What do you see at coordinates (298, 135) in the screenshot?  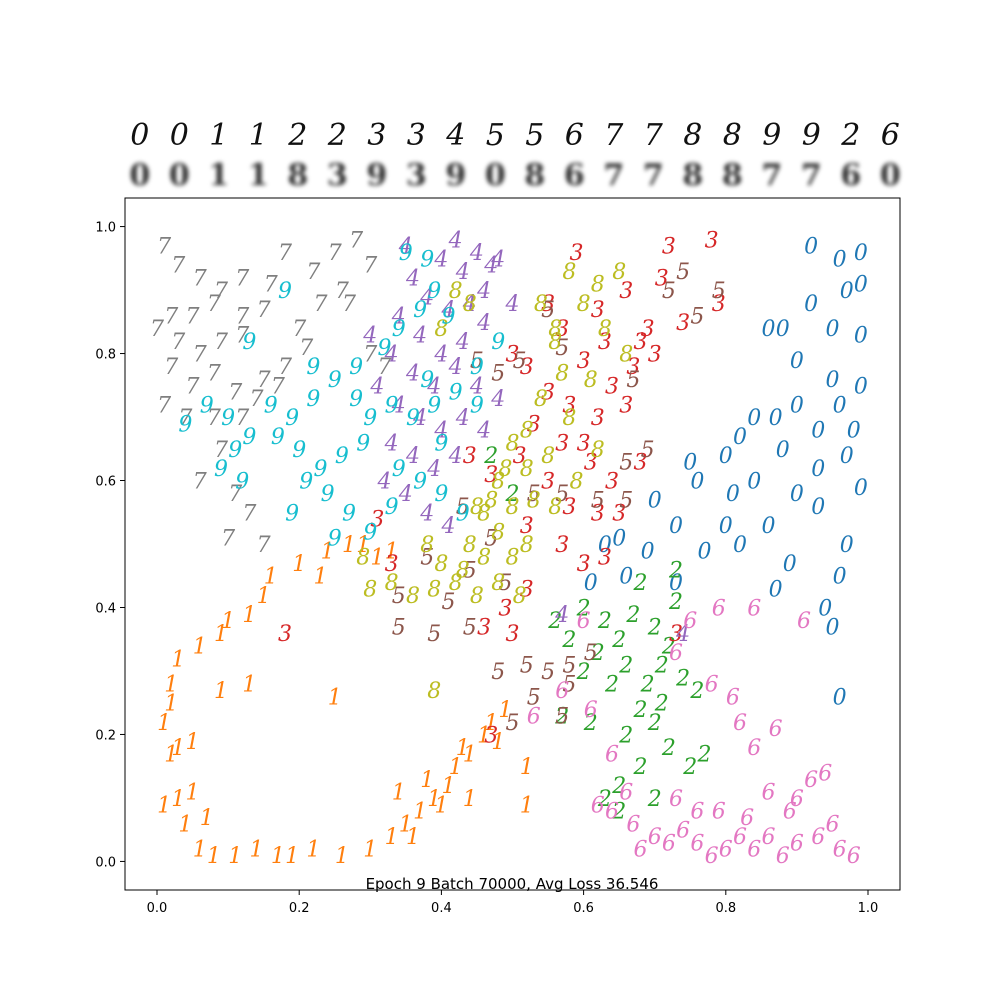 I see `original-digit: 2` at bounding box center [298, 135].